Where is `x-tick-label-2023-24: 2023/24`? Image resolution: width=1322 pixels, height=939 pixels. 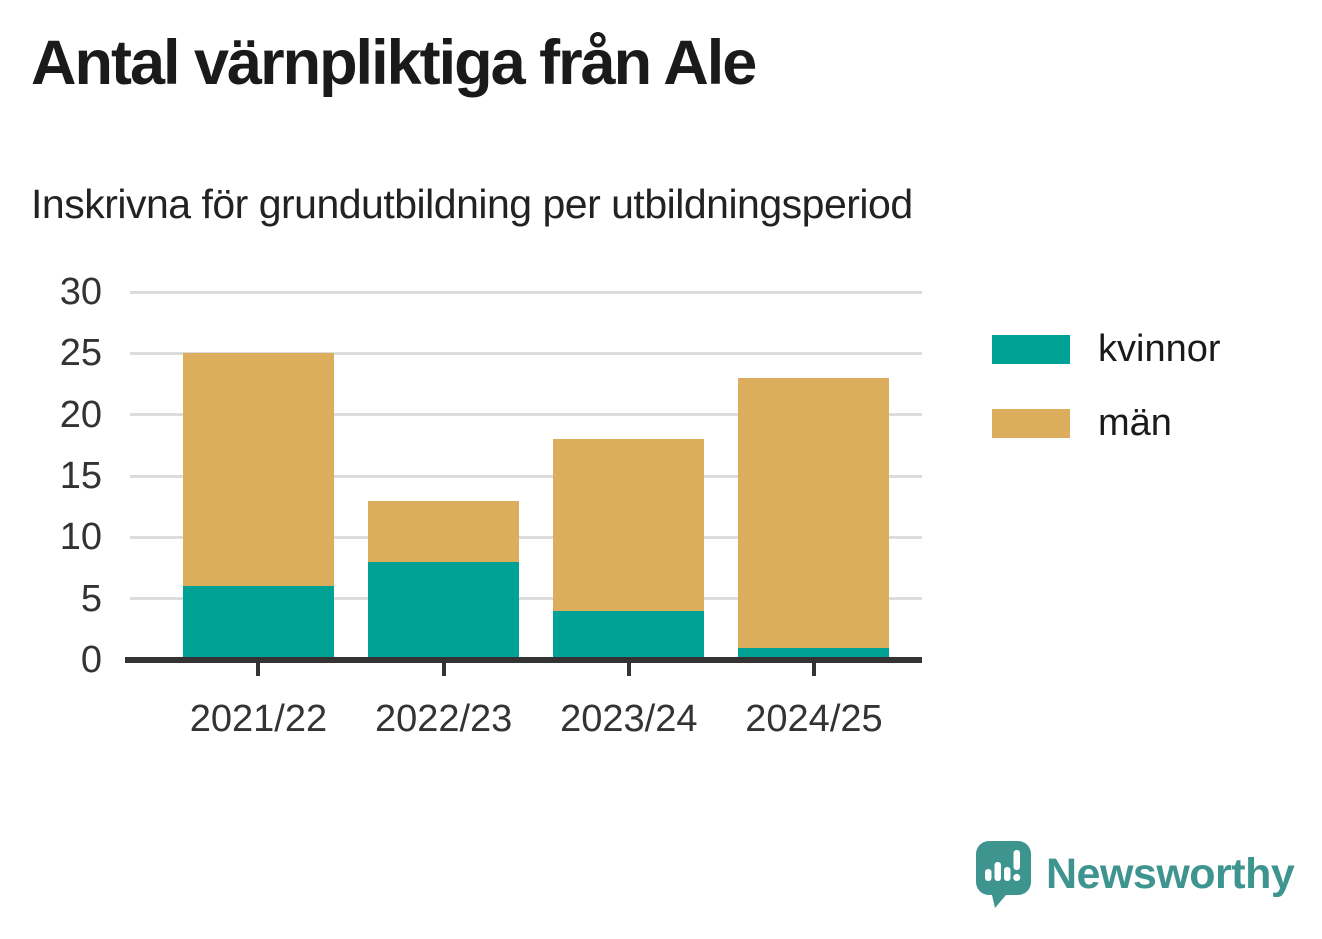 x-tick-label-2023-24: 2023/24 is located at coordinates (629, 719).